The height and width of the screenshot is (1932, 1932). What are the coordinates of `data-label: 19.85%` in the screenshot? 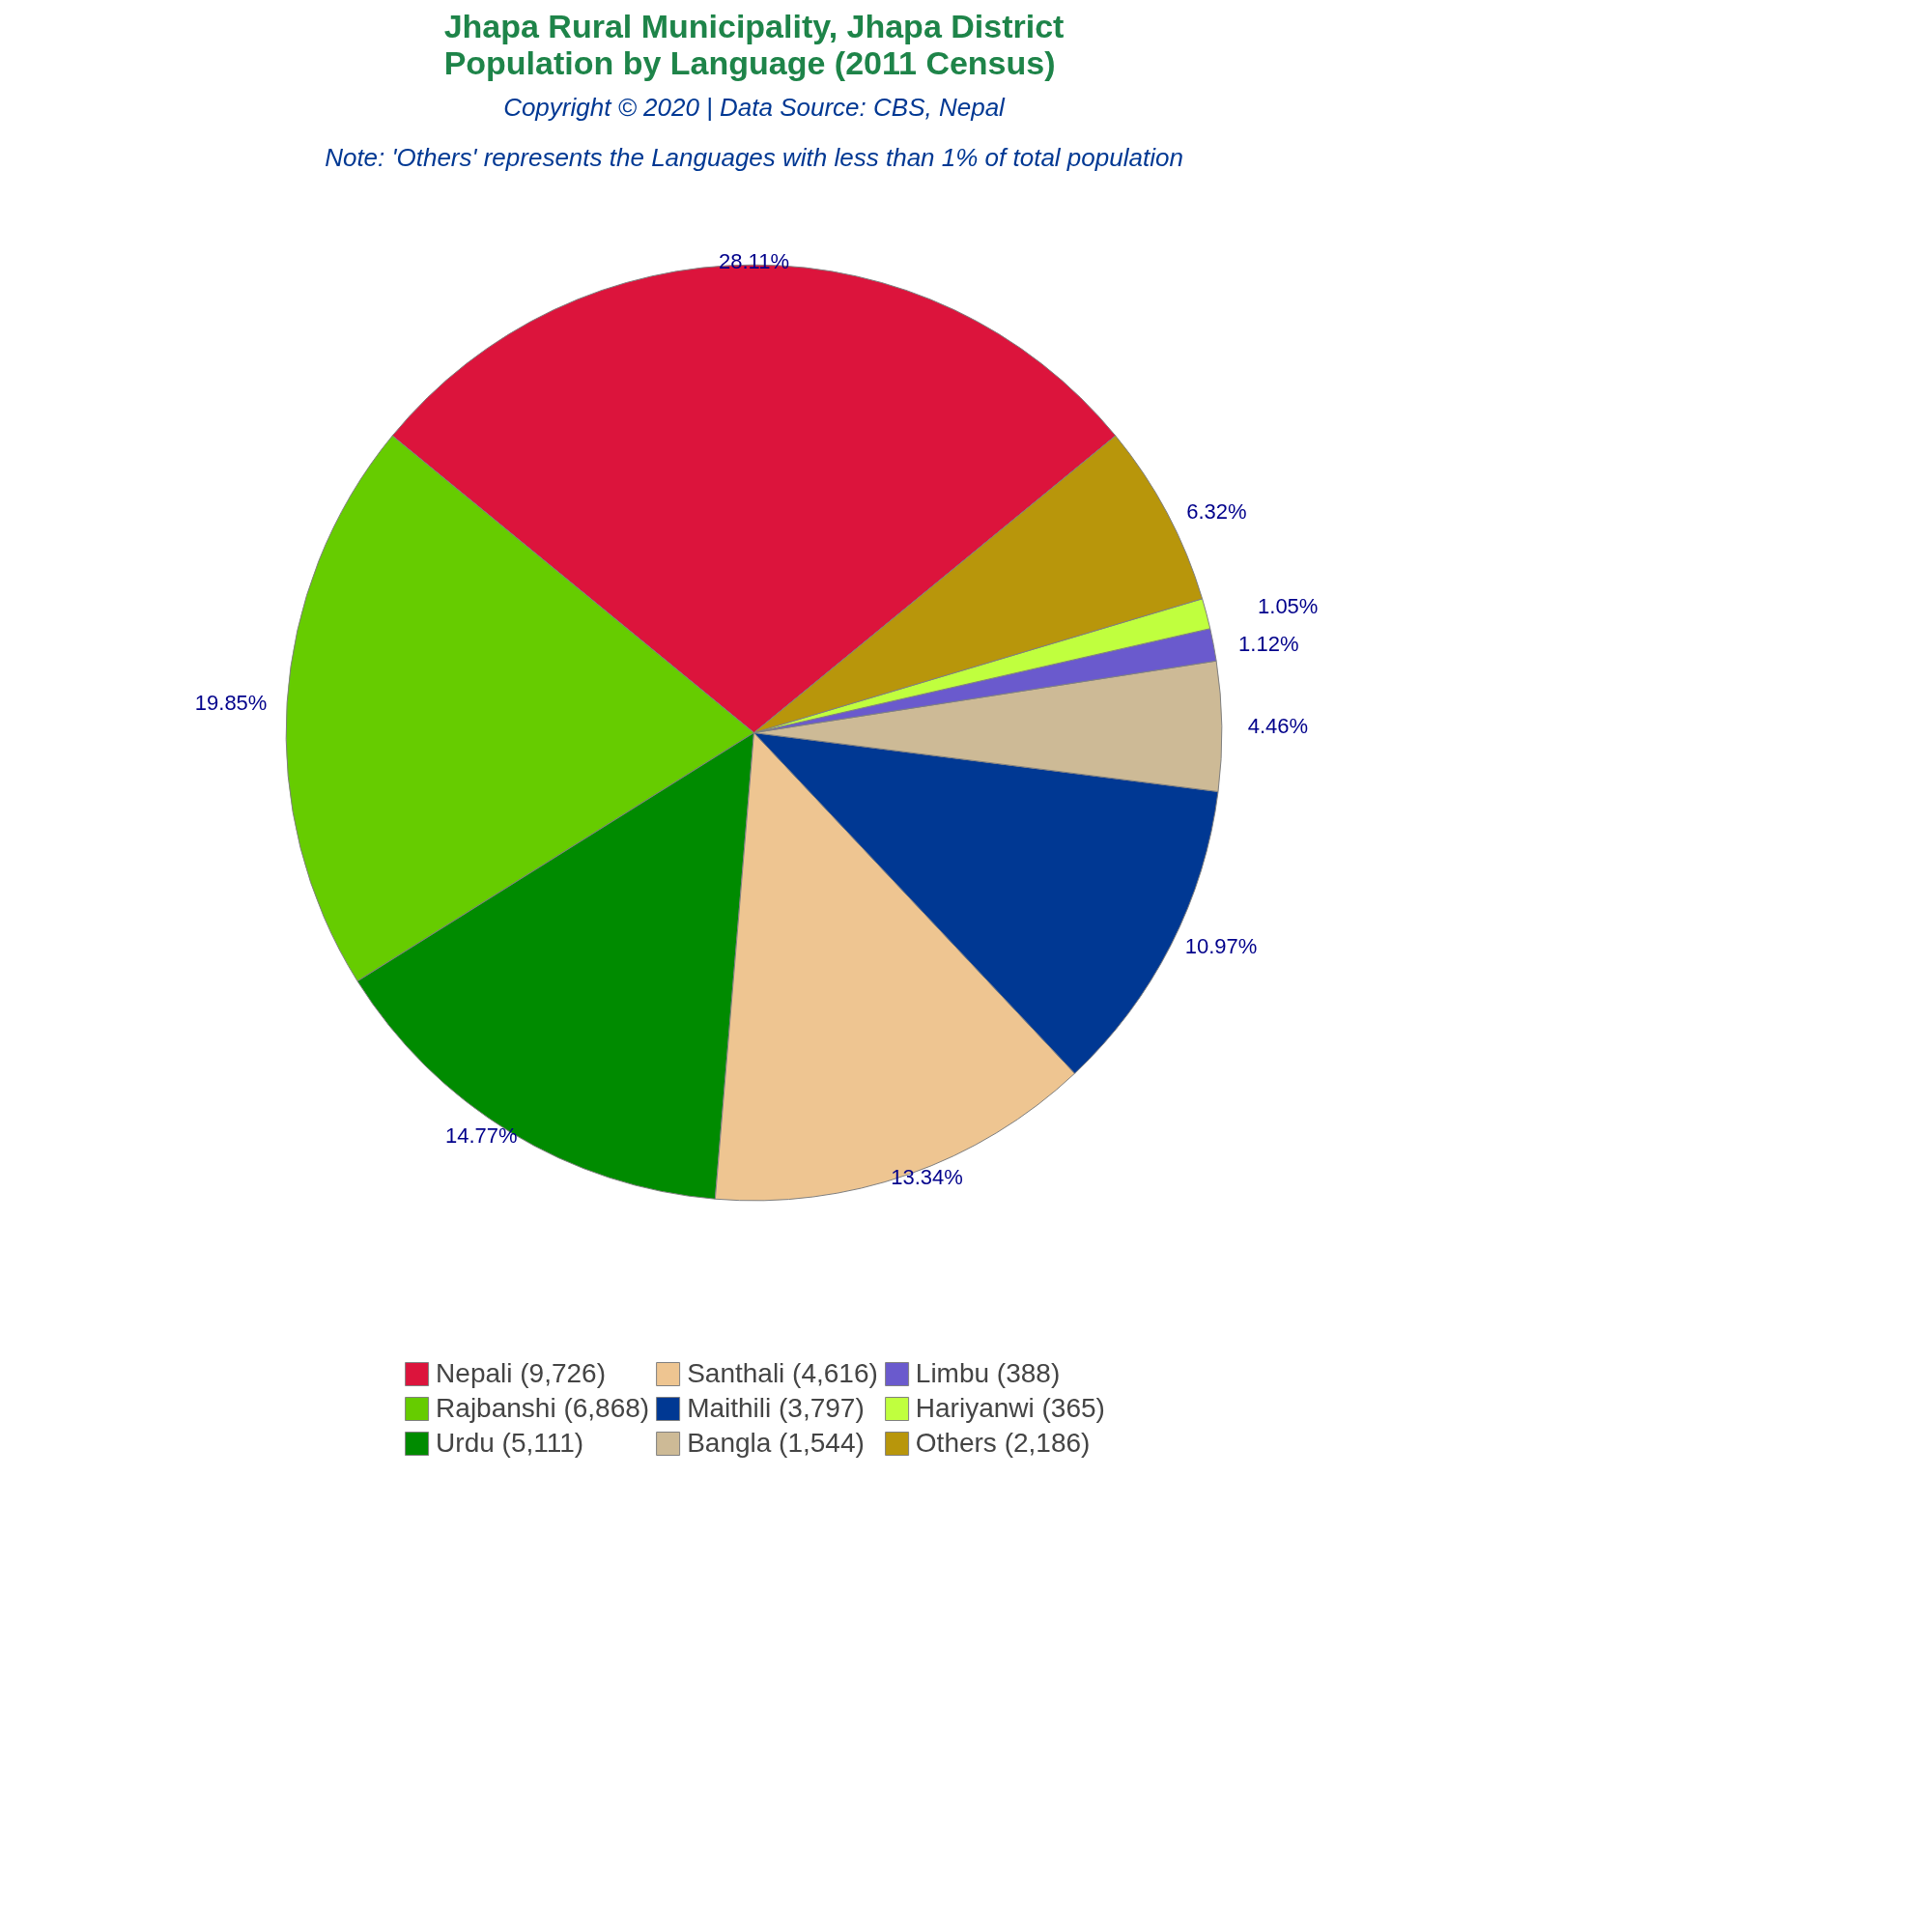 It's located at (231, 702).